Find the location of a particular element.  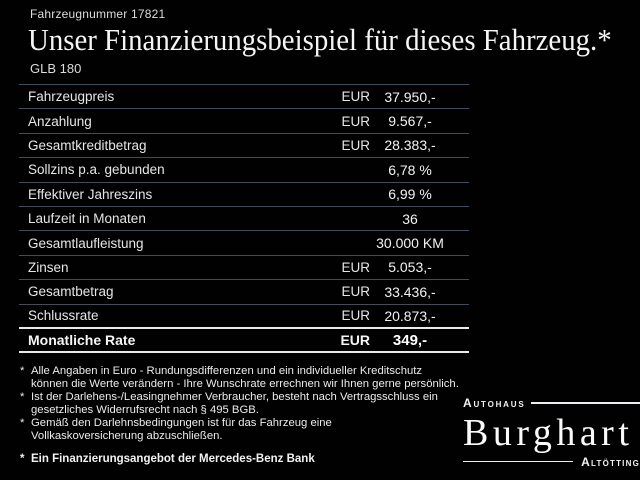

row-label: Gesamtbetrag is located at coordinates (71, 292).